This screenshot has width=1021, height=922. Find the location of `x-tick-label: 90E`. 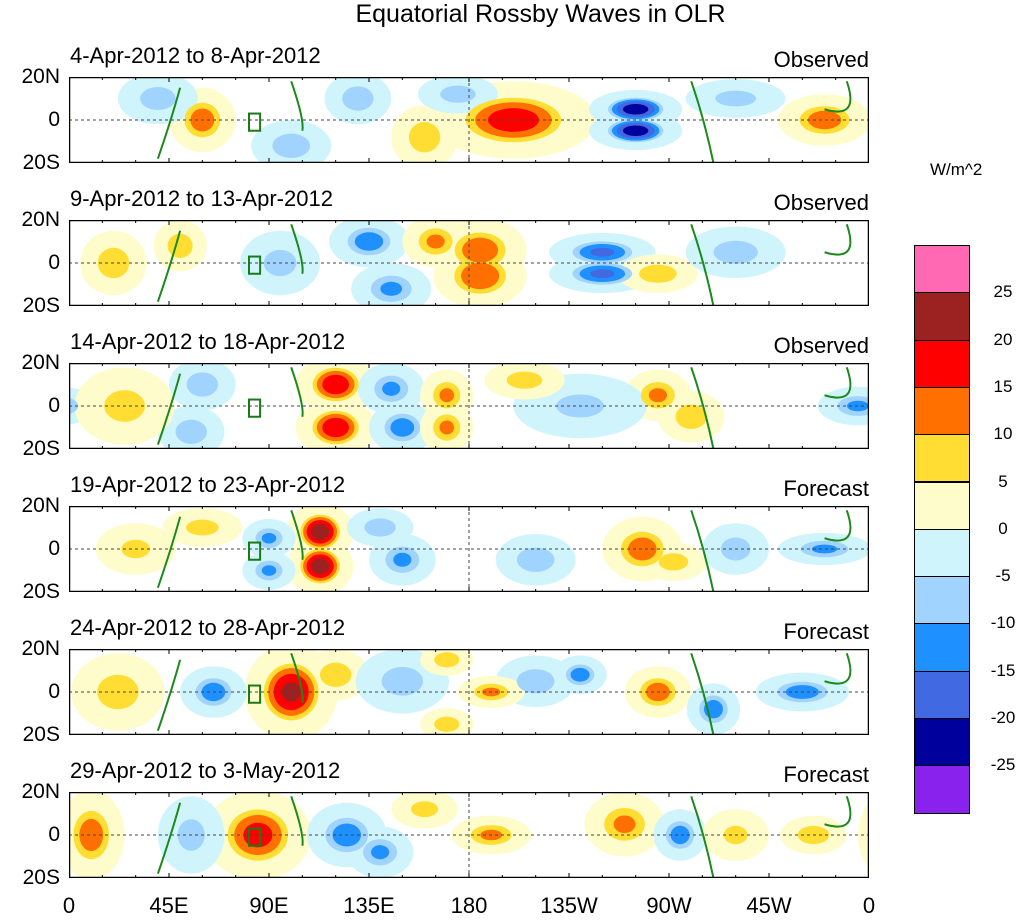

x-tick-label: 90E is located at coordinates (269, 905).